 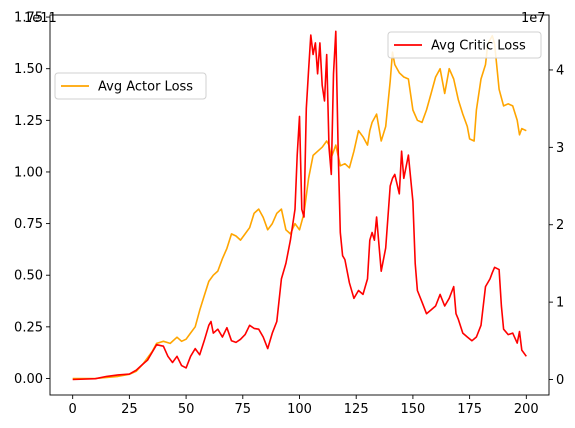 I want to click on x-tick-label: 125, so click(x=356, y=409).